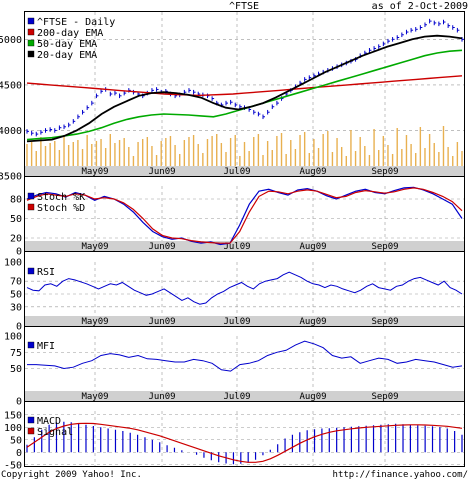  Describe the element at coordinates (384, 172) in the screenshot. I see `price-month-label: Sep09` at that location.